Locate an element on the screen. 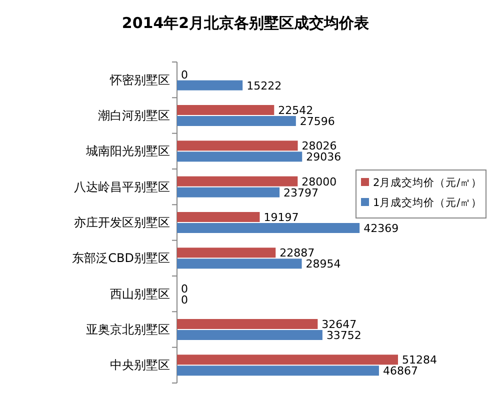 This screenshot has height=395, width=491. y-tick-label: 西山别墅区 is located at coordinates (140, 293).